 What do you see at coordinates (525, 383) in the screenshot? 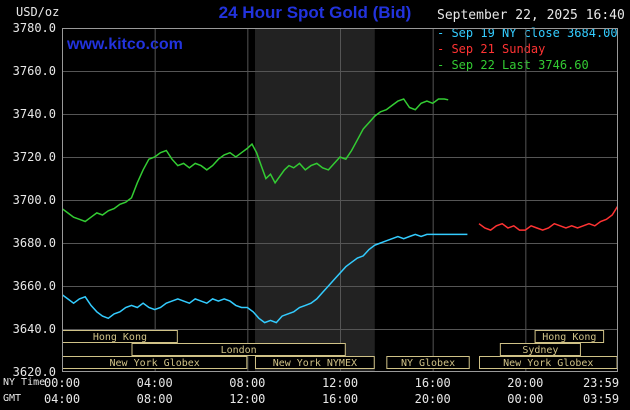
I see `x-tick-ny: 20:00` at bounding box center [525, 383].